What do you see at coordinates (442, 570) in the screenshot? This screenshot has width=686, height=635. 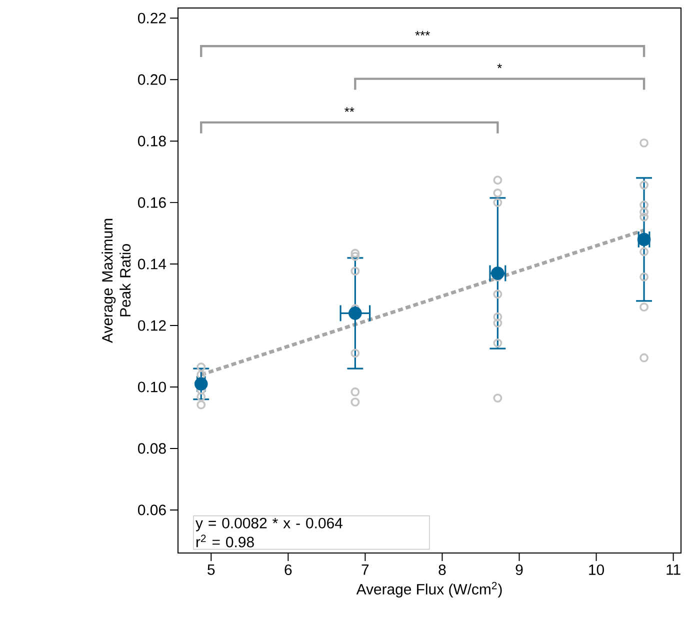 I see `x-tick-label: 8` at bounding box center [442, 570].